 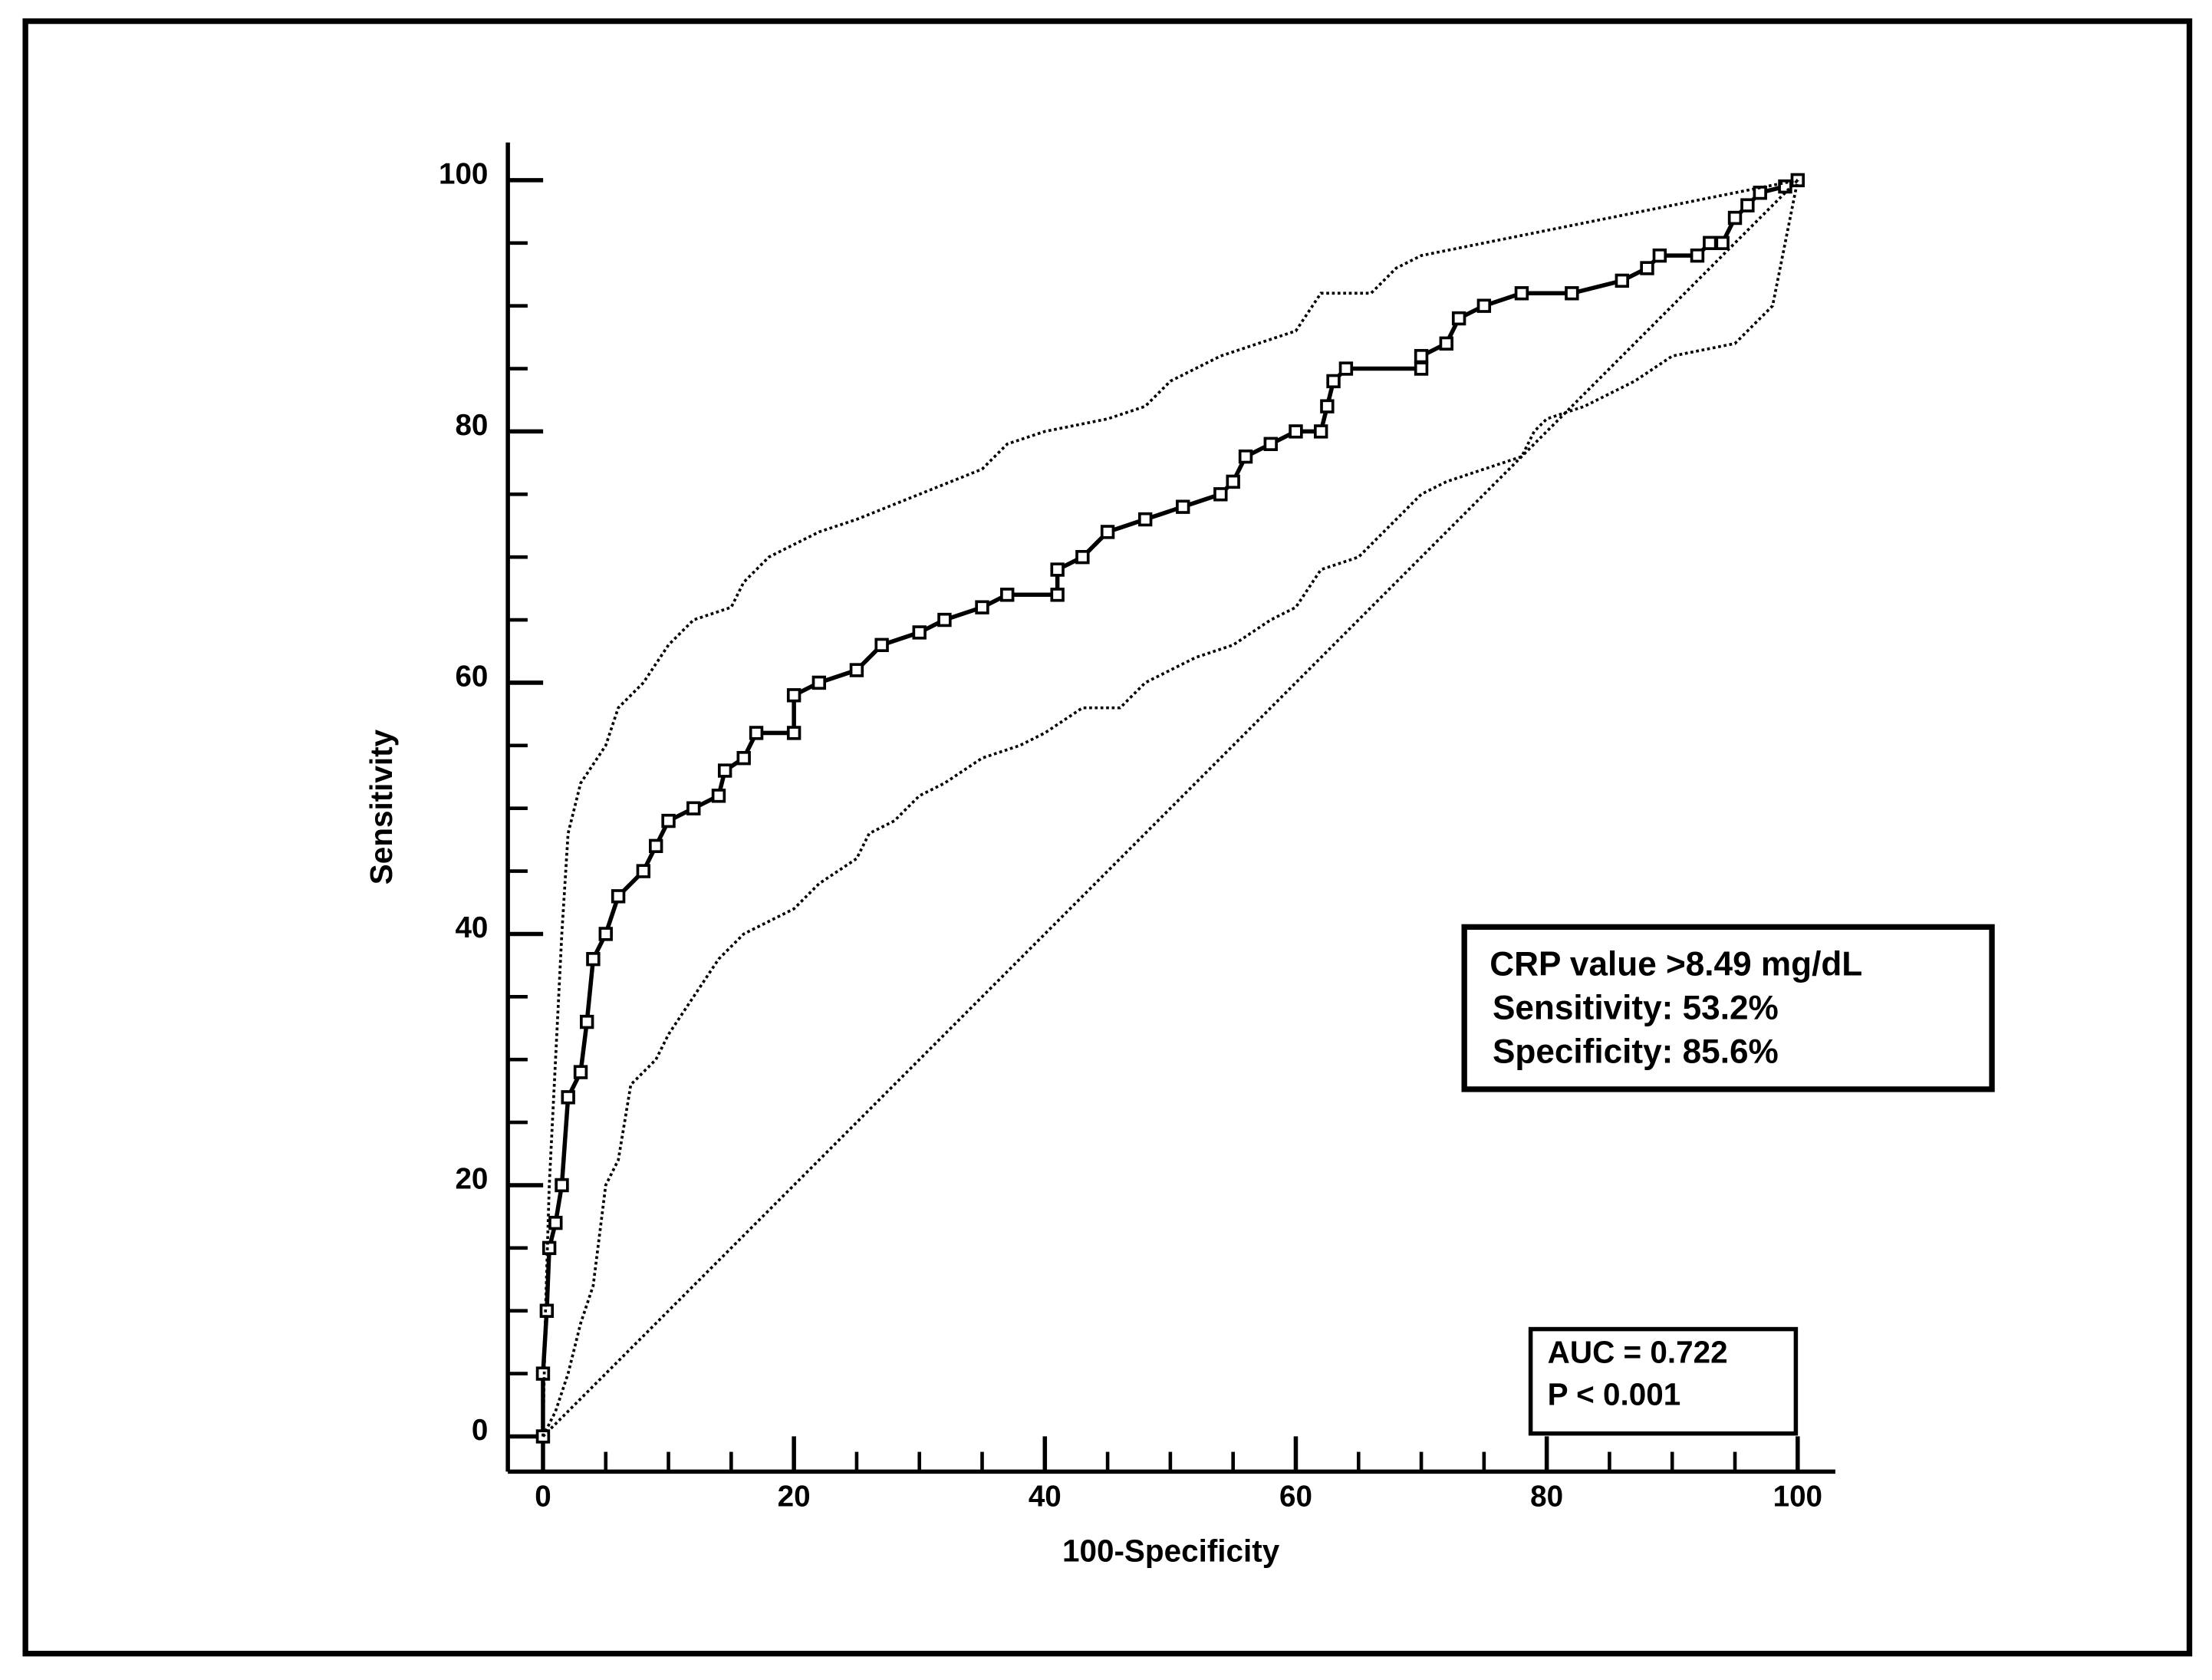 I want to click on x-tick-label: 0, so click(x=543, y=1496).